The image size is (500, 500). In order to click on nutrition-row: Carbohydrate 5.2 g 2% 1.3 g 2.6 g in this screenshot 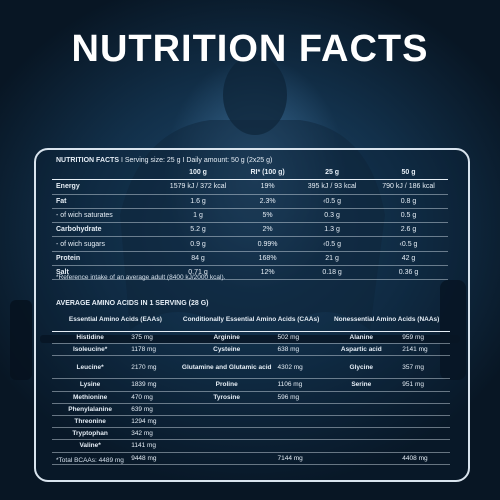, I will do `click(250, 230)`.